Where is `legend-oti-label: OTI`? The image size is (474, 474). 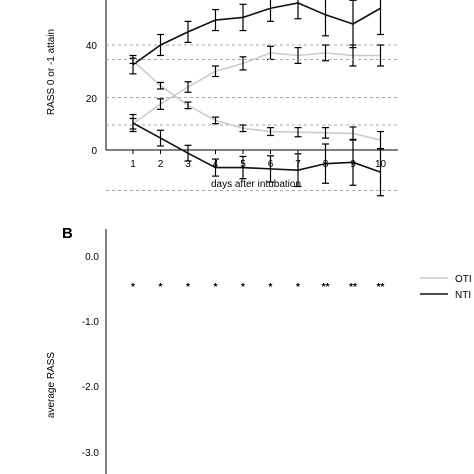
legend-oti-label: OTI is located at coordinates (463, 279).